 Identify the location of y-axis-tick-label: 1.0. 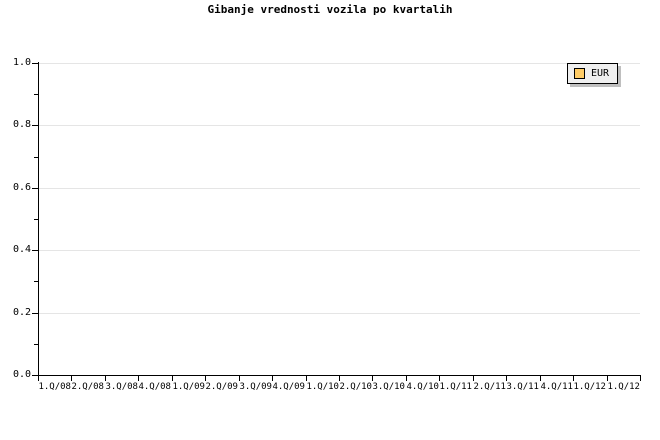
(21, 62).